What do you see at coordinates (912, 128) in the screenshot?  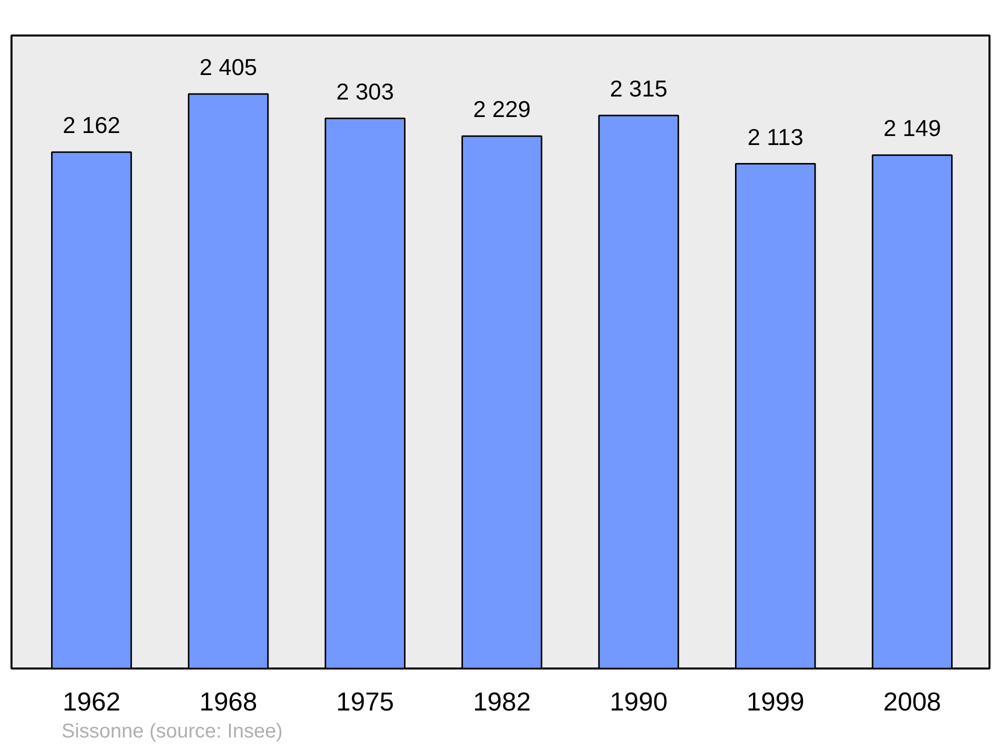 I see `data-label: 2 149` at bounding box center [912, 128].